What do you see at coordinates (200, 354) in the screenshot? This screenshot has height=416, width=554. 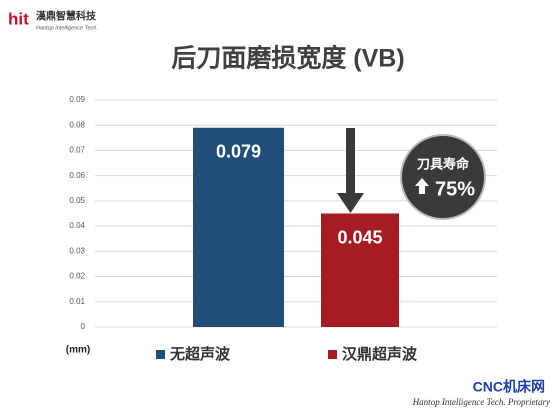 I see `legend-label: 无超声波` at bounding box center [200, 354].